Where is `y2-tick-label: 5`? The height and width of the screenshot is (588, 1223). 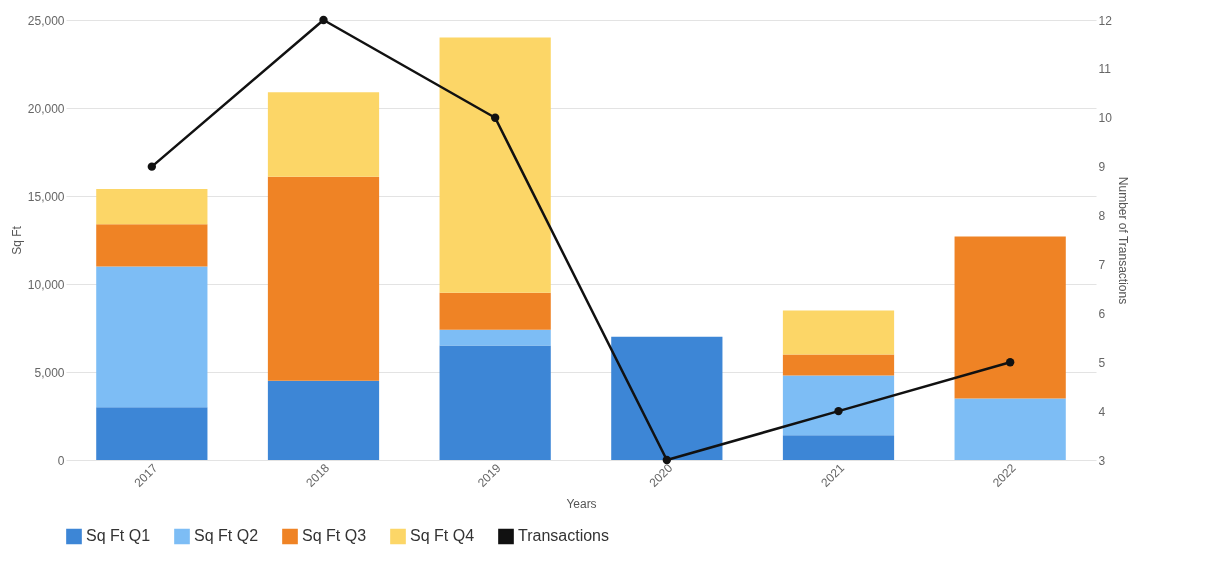 y2-tick-label: 5 is located at coordinates (1102, 362).